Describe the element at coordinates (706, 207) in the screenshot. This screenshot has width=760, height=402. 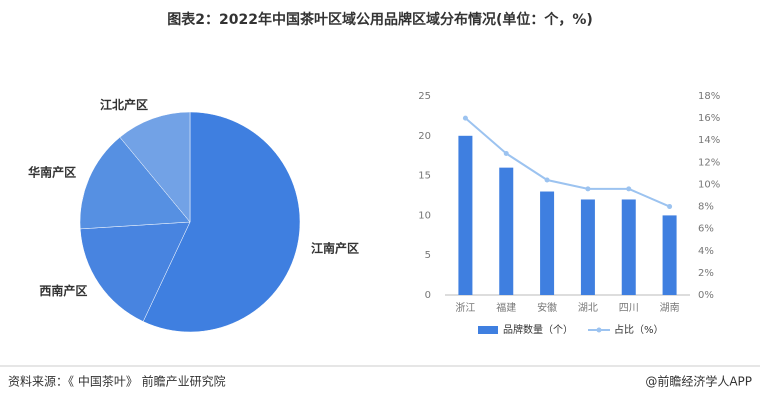
I see `y2-tick-label: 8%` at that location.